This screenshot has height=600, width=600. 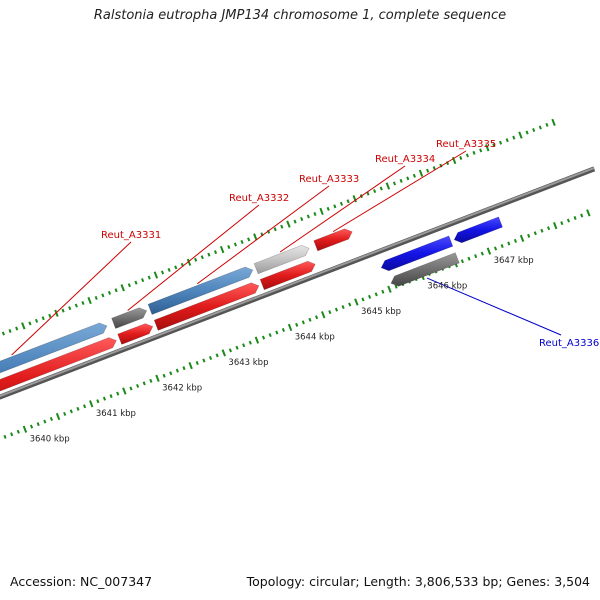 I want to click on scale-label: 3645 kbp, so click(x=381, y=312).